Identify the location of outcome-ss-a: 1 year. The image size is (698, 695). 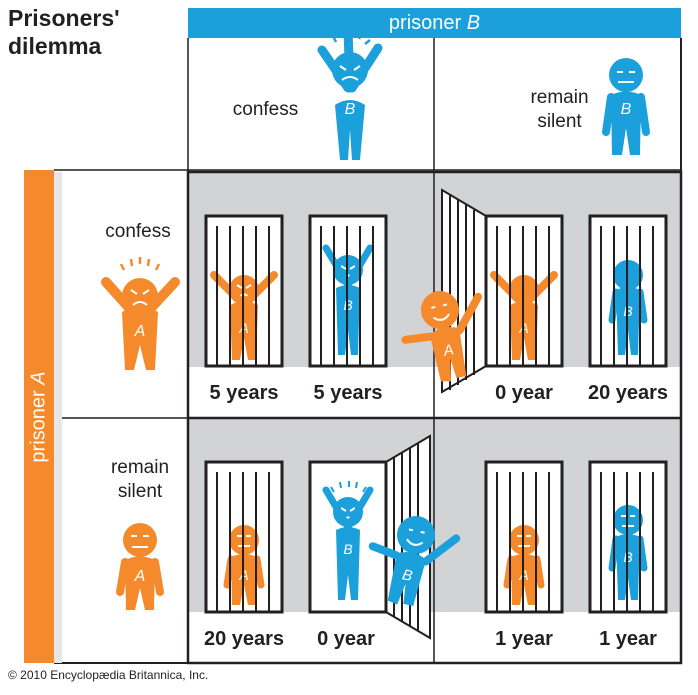
(524, 639).